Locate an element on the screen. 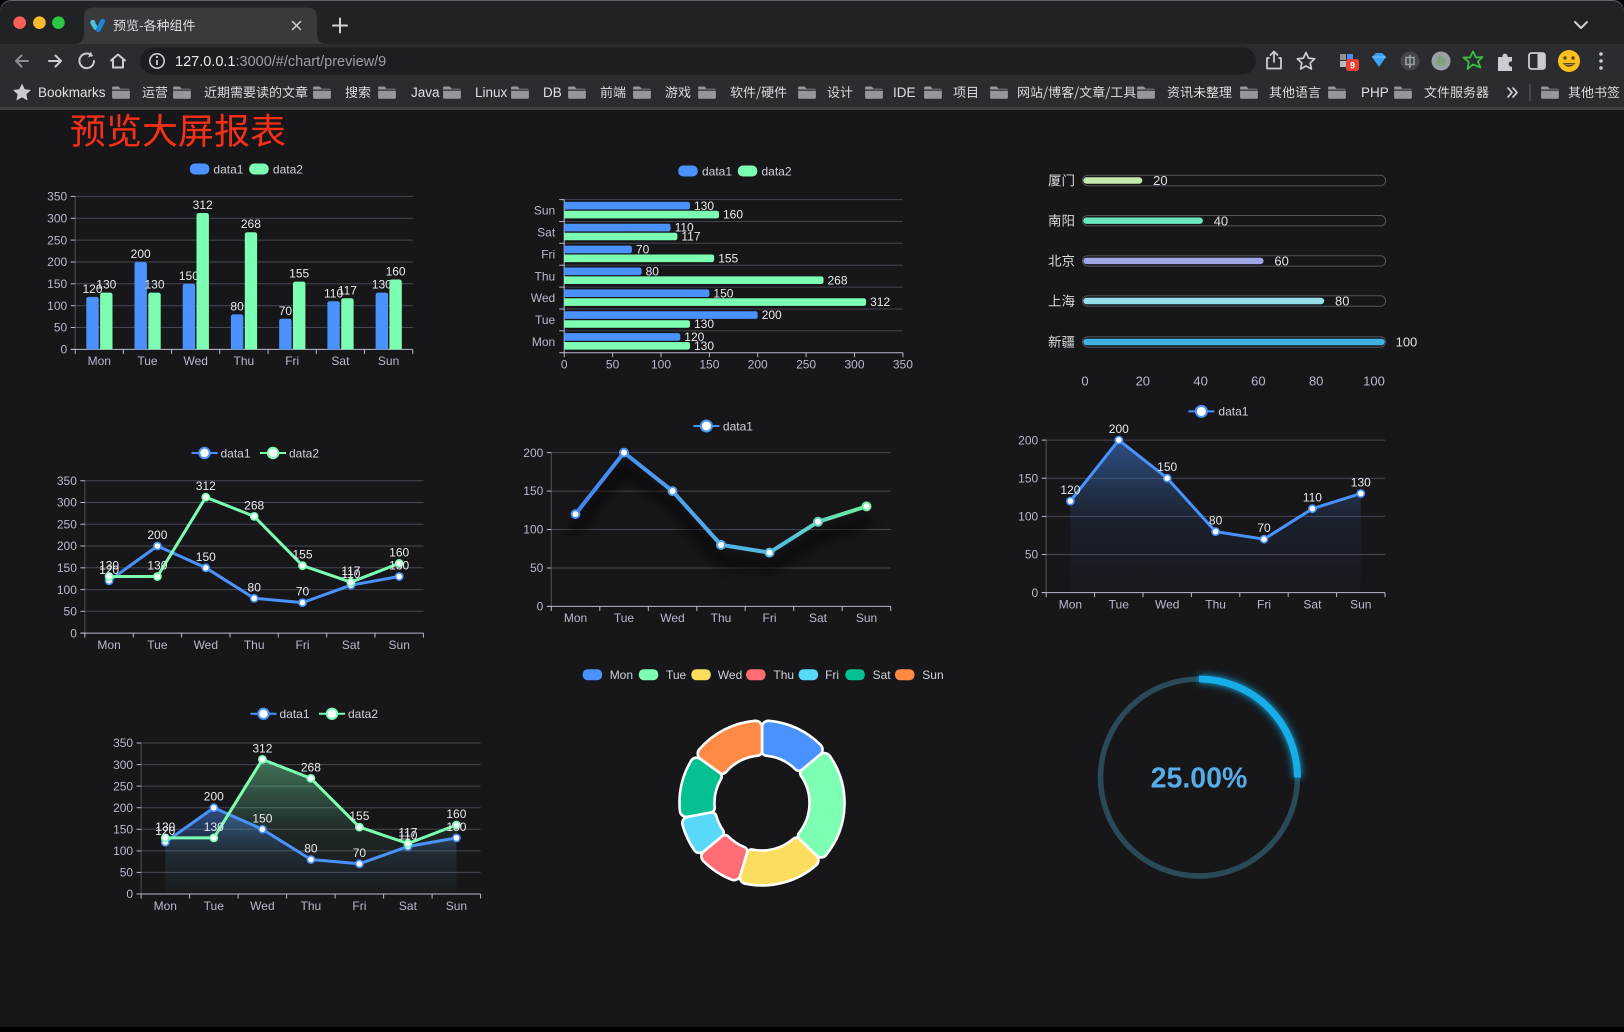 This screenshot has height=1032, width=1624. svg-text: IDE is located at coordinates (904, 92).